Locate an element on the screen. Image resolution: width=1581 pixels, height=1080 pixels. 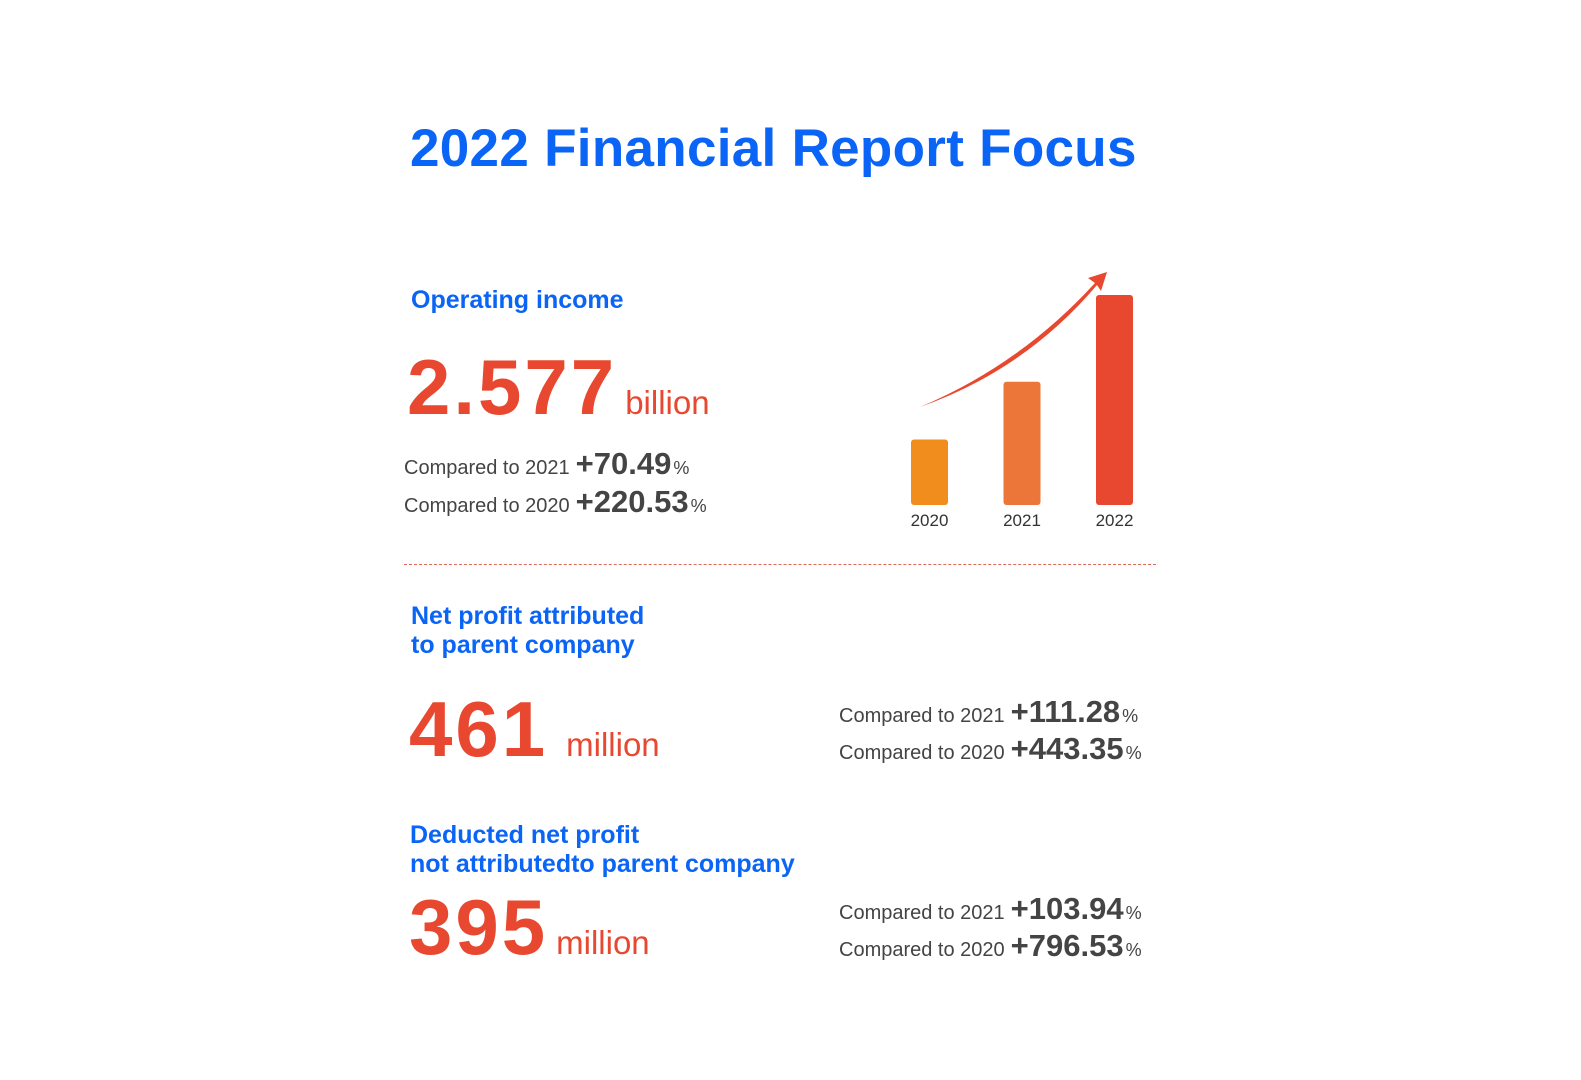
value-number: 461 is located at coordinates (479, 729).